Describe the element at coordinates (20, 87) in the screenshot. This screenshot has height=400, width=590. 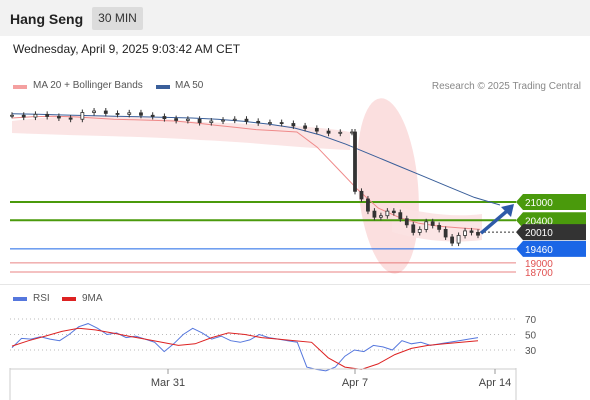
I see `ma20-legend-swatch` at that location.